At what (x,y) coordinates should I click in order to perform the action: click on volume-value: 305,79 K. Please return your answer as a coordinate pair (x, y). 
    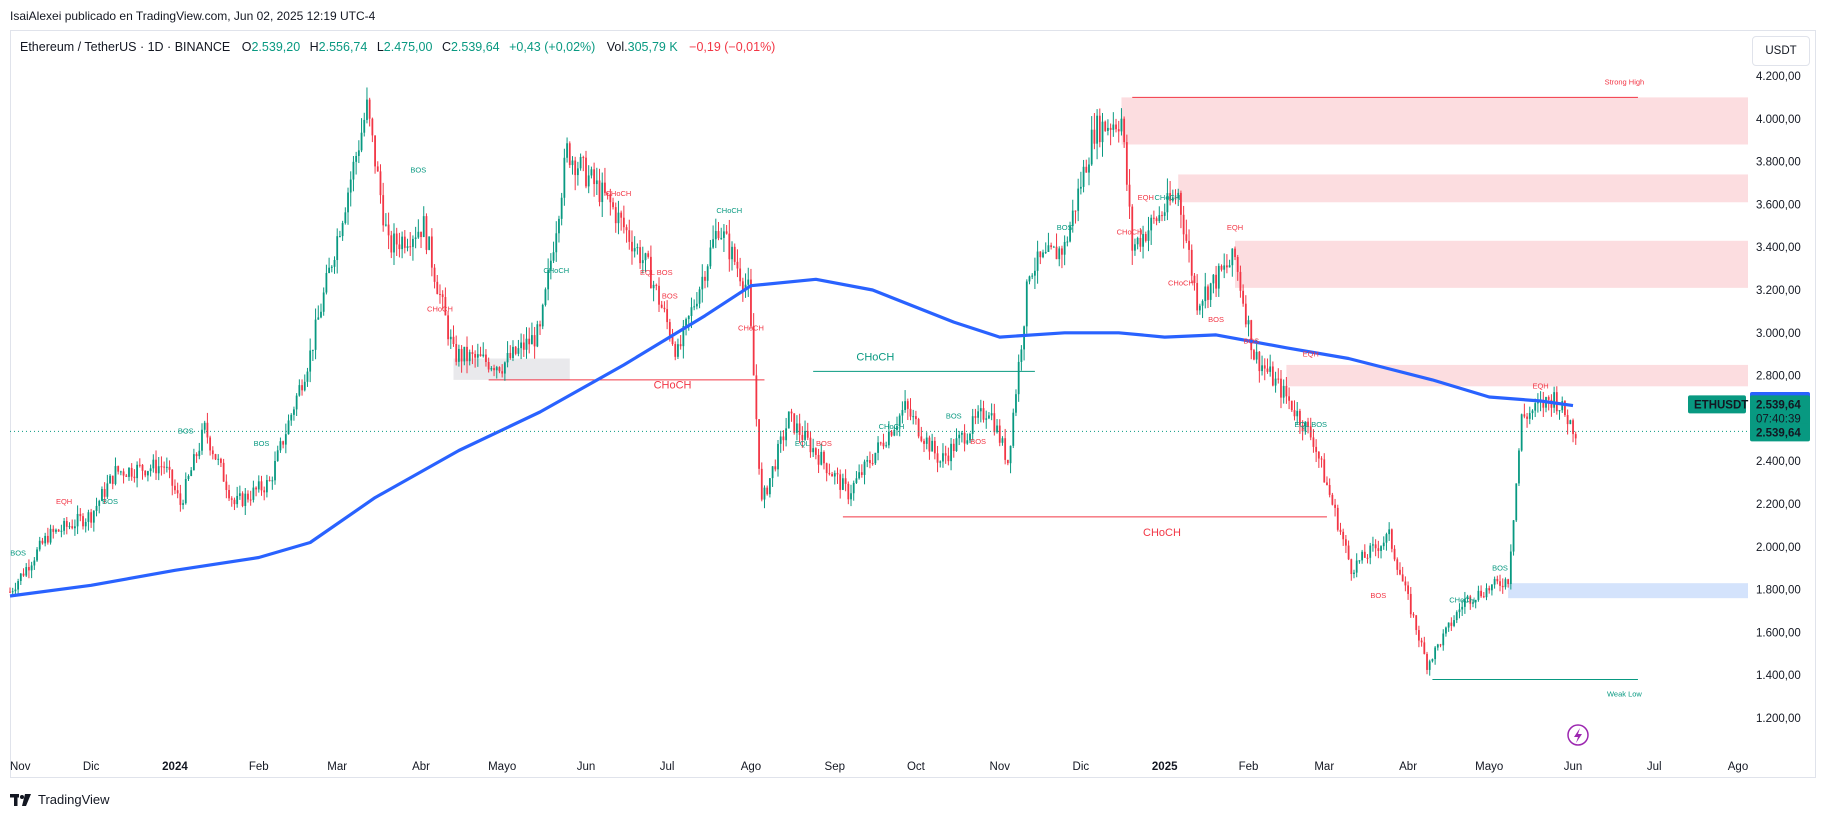
    Looking at the image, I should click on (652, 47).